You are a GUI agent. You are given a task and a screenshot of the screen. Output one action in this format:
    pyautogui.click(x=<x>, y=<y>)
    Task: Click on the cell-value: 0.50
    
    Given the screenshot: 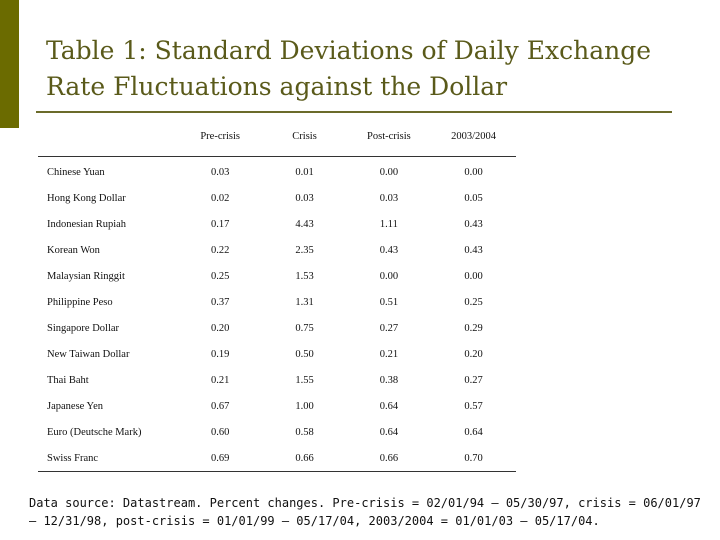 What is the action you would take?
    pyautogui.click(x=304, y=354)
    